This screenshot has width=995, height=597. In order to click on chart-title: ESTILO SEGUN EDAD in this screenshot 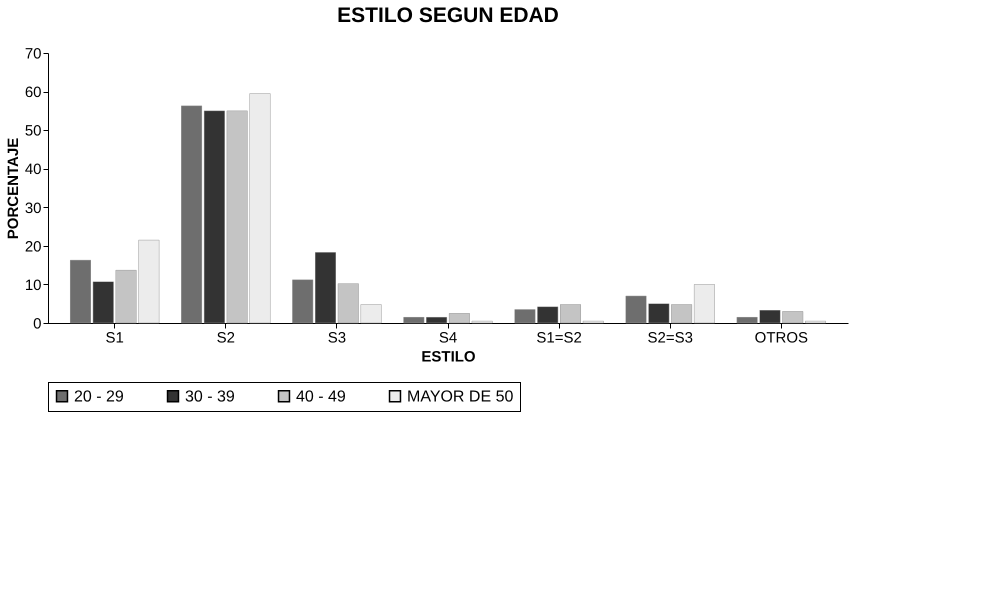, I will do `click(448, 15)`.